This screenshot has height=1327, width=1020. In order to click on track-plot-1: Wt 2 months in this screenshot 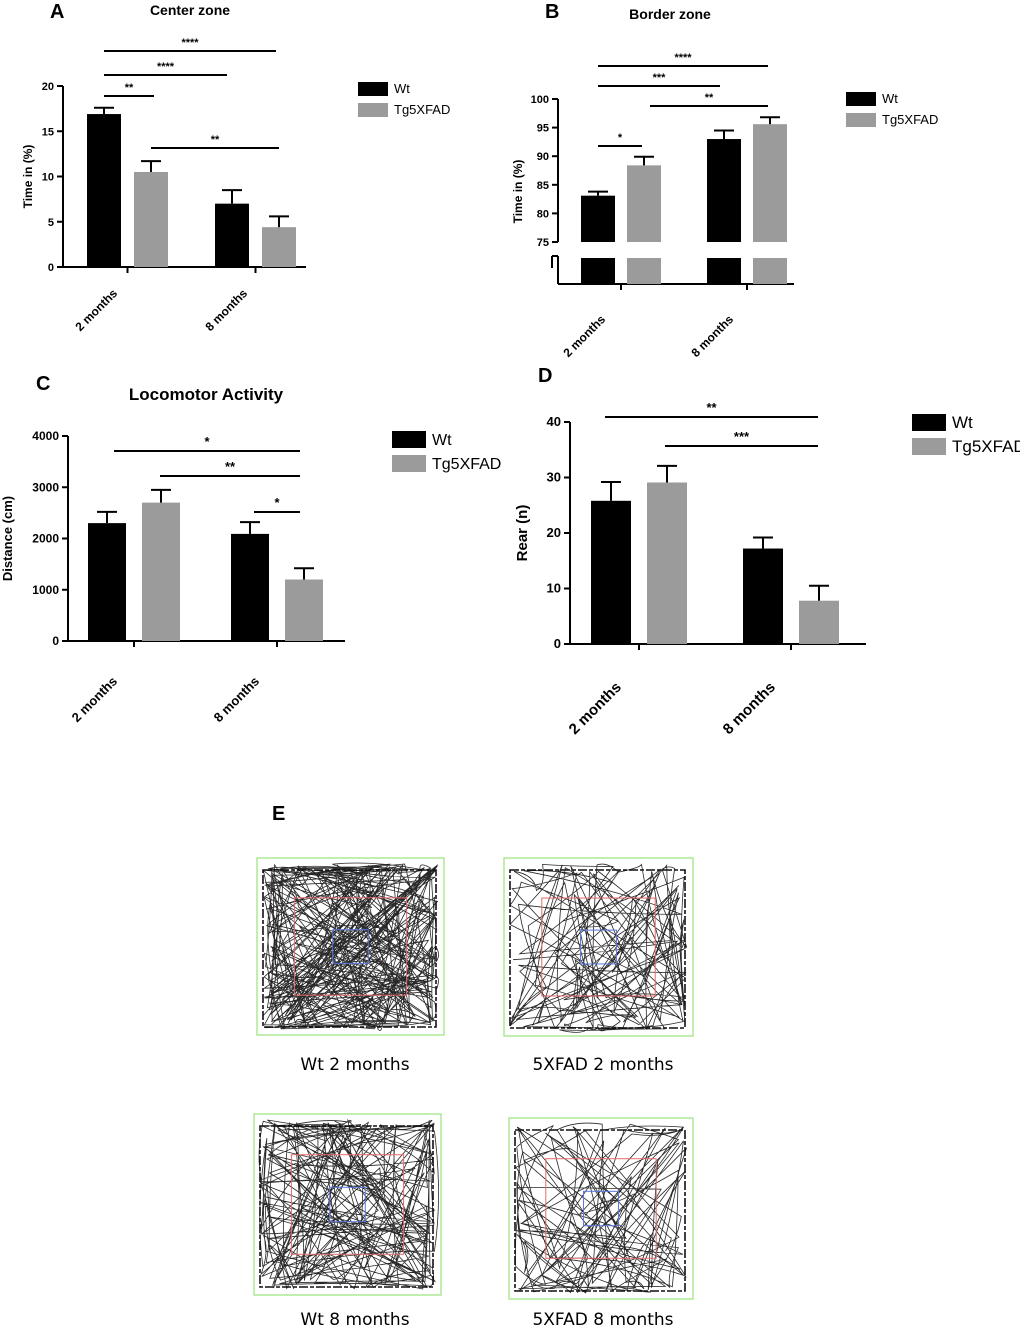, I will do `click(350, 966)`.